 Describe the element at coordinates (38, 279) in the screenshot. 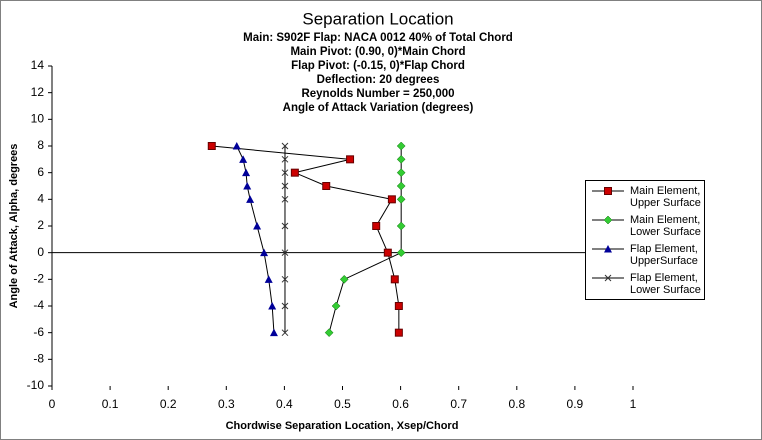

I see `y-tick-label: -2` at that location.